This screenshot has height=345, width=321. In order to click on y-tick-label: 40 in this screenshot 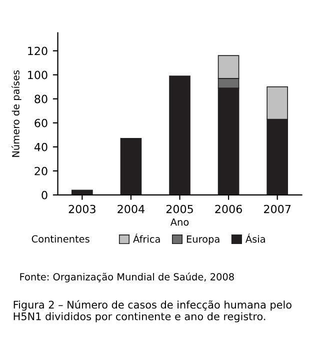, I will do `click(41, 147)`.